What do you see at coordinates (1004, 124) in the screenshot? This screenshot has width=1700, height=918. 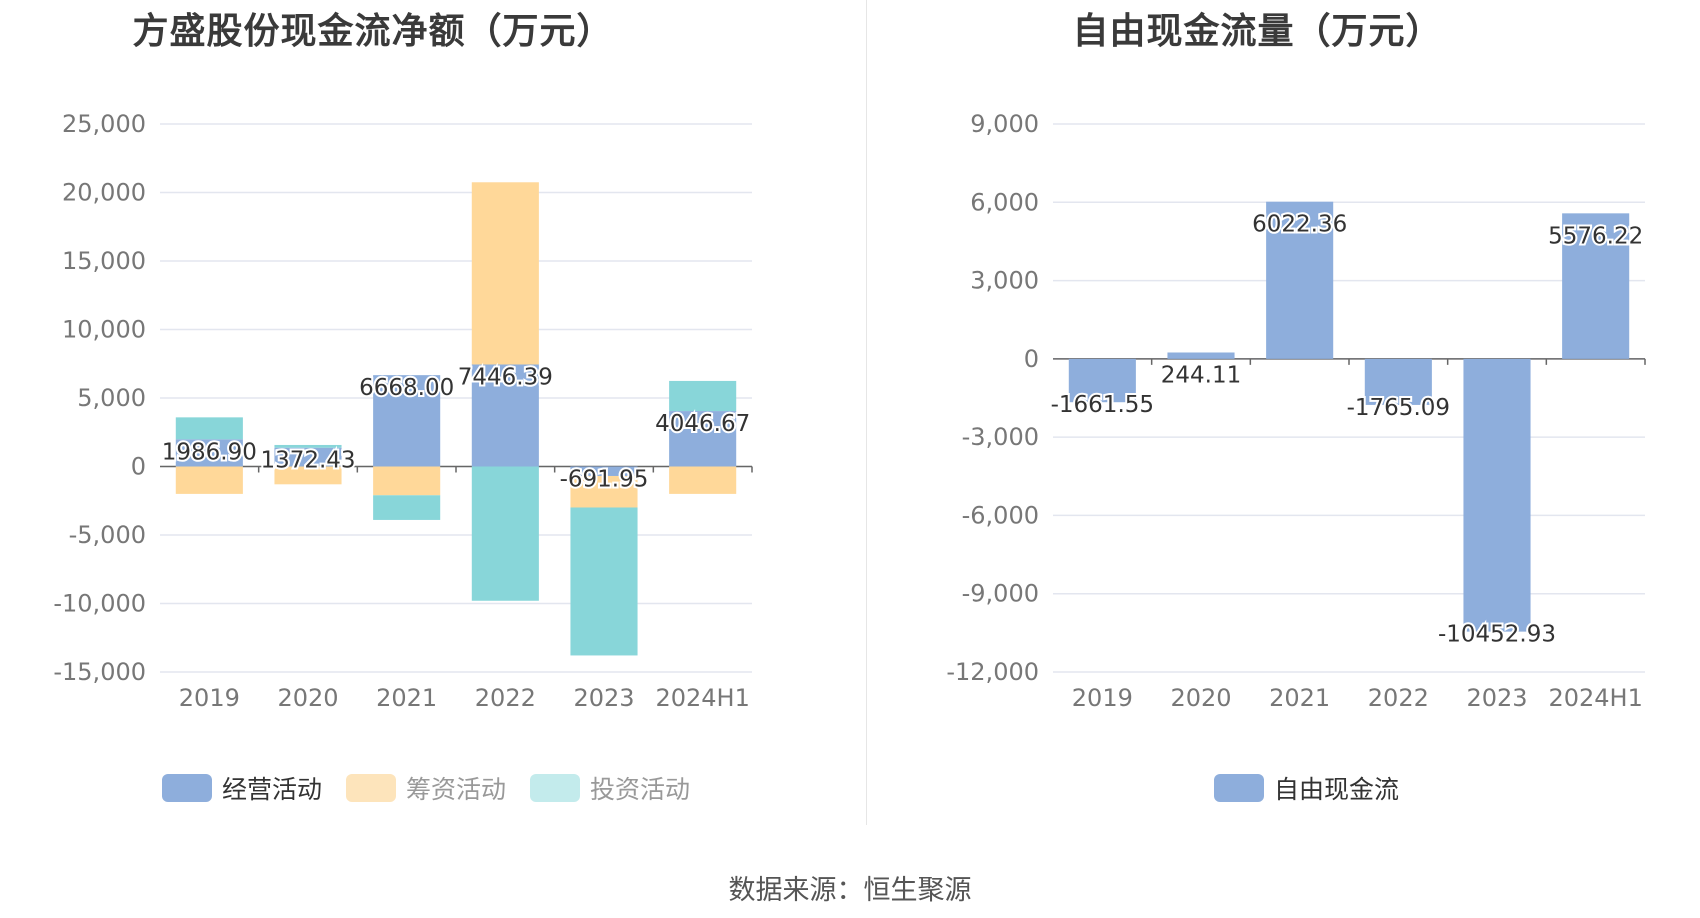 I see `y-tick-label: 9,000` at bounding box center [1004, 124].